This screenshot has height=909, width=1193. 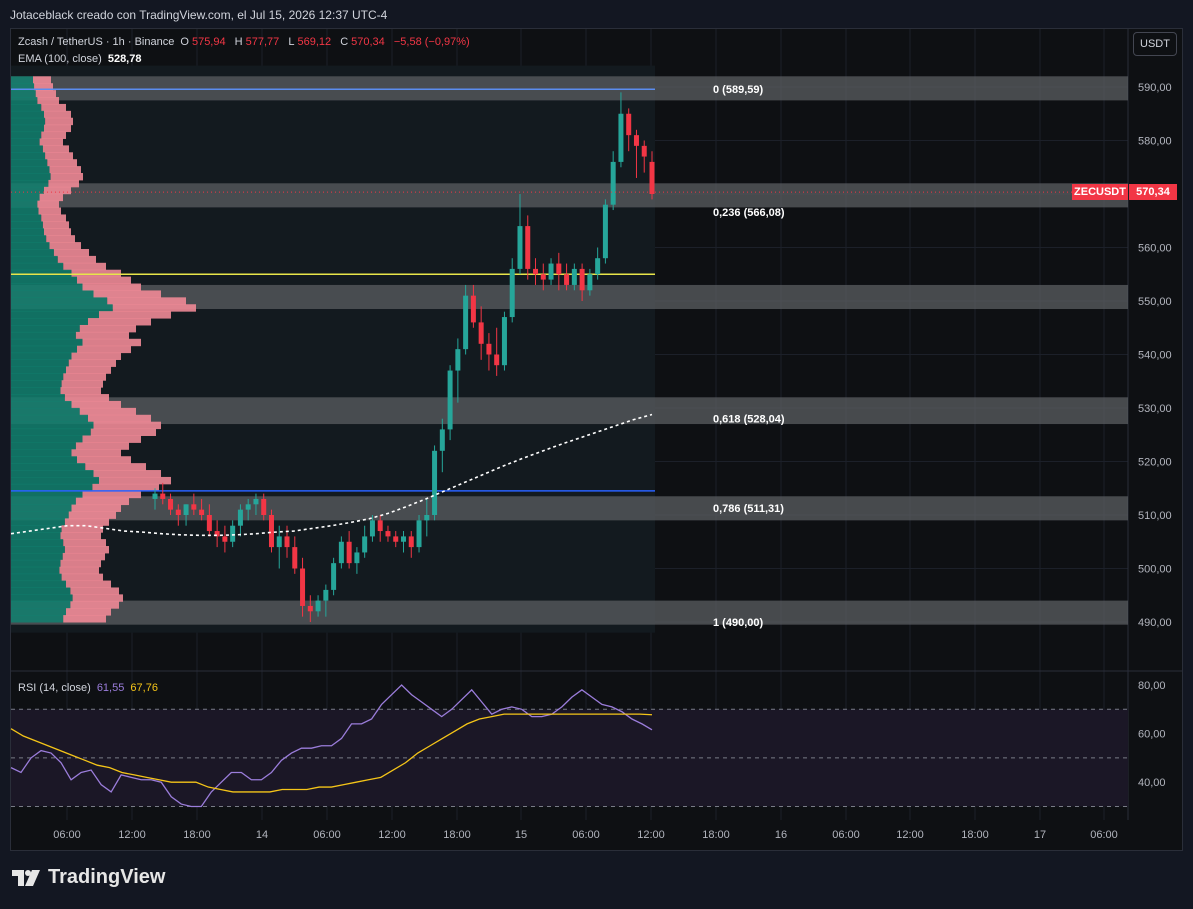 What do you see at coordinates (1155, 44) in the screenshot?
I see `currency-button: USDT` at bounding box center [1155, 44].